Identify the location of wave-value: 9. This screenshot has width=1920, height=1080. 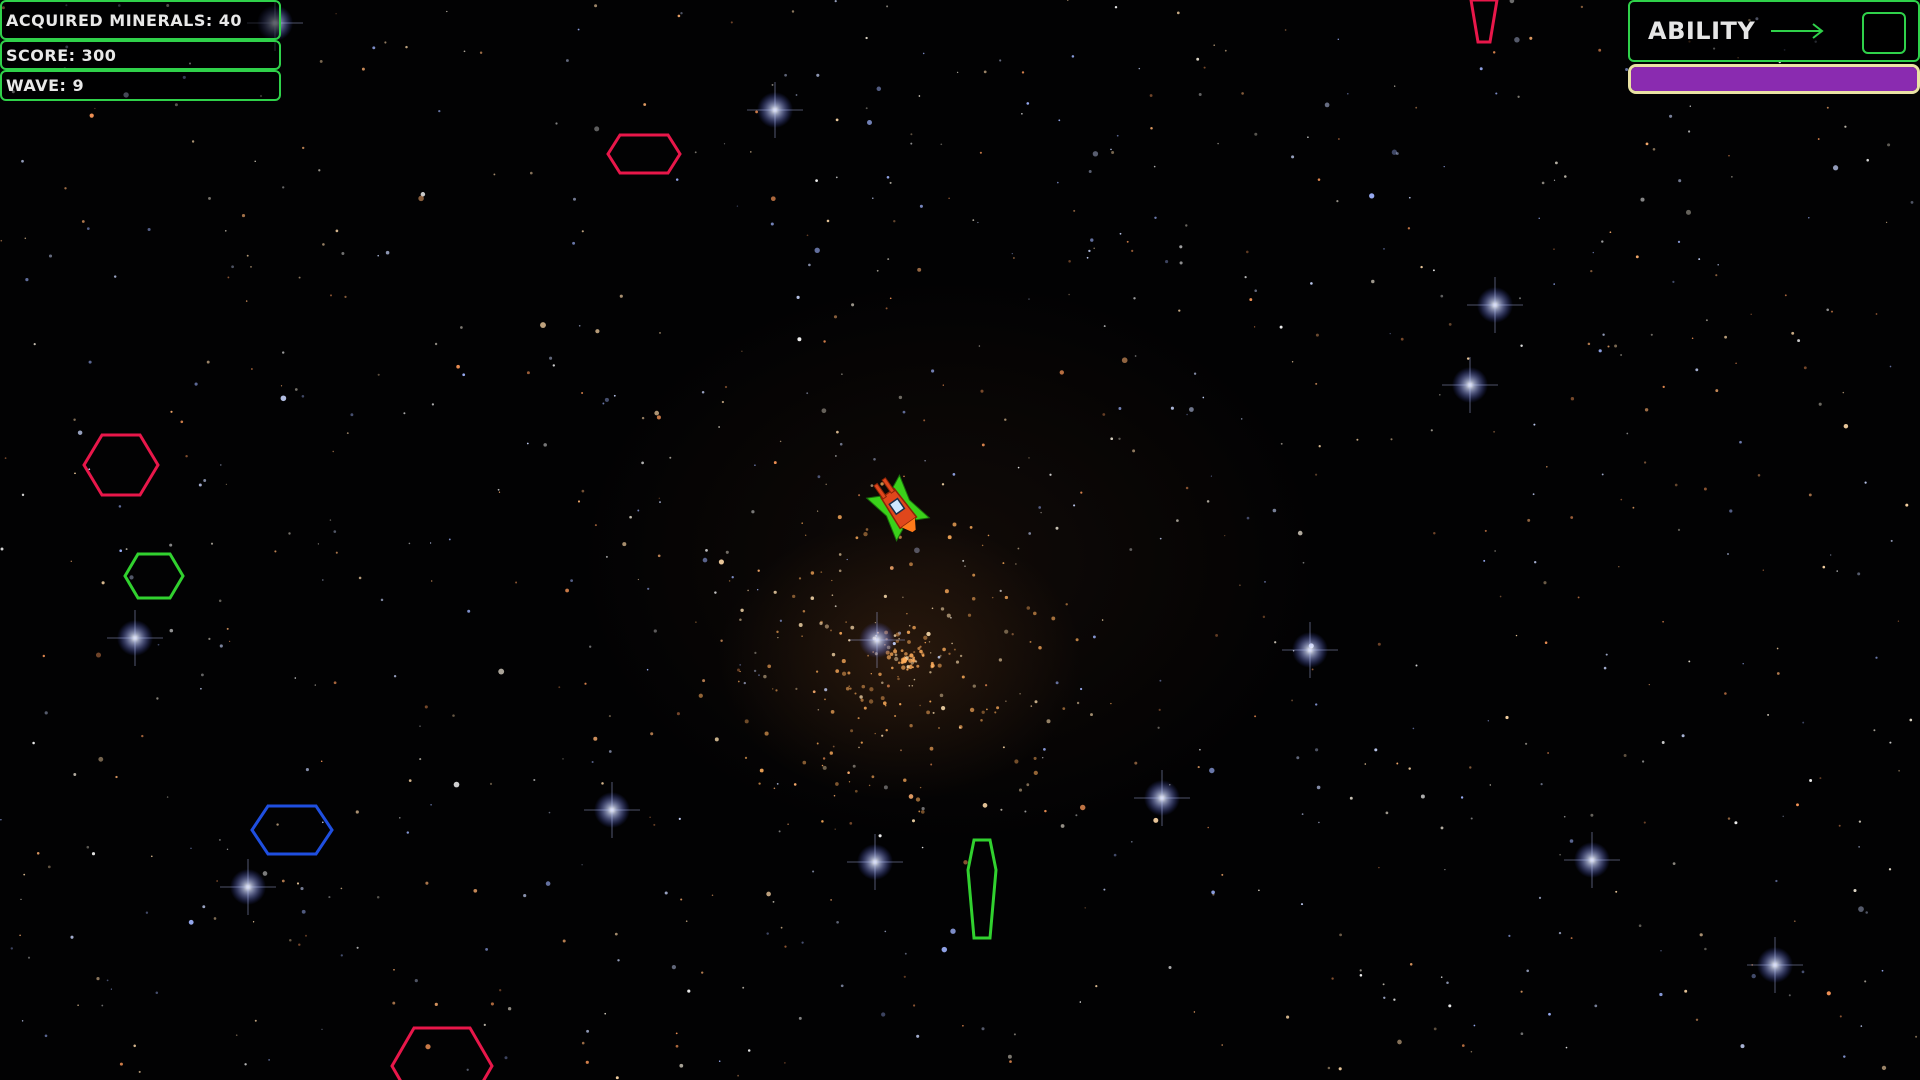
(78, 85).